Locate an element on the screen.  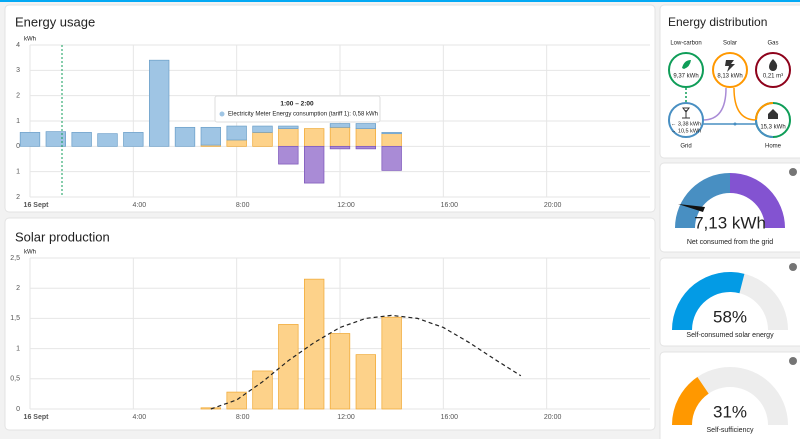
node-label: Grid is located at coordinates (685, 147).